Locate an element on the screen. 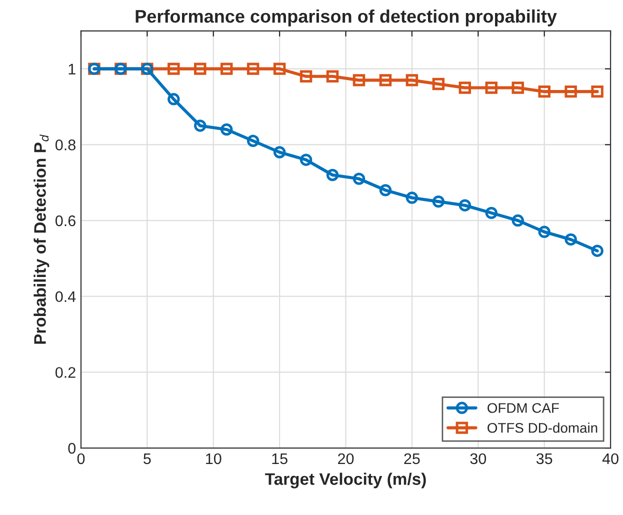 The image size is (623, 515). y-tick-label: 0 is located at coordinates (72, 448).